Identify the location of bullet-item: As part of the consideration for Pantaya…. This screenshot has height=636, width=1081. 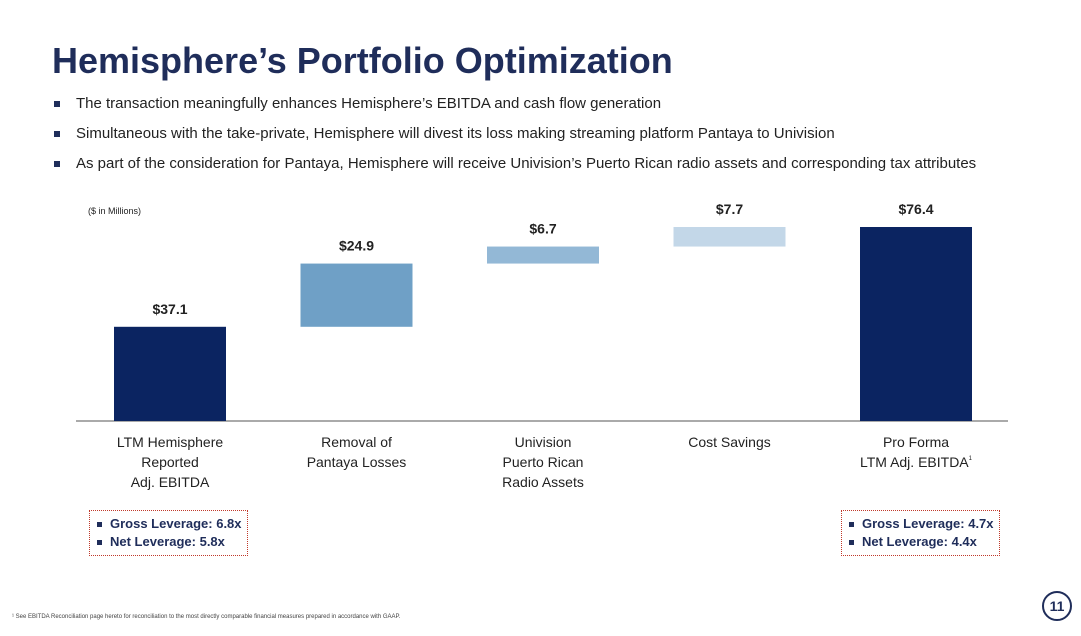
(514, 169).